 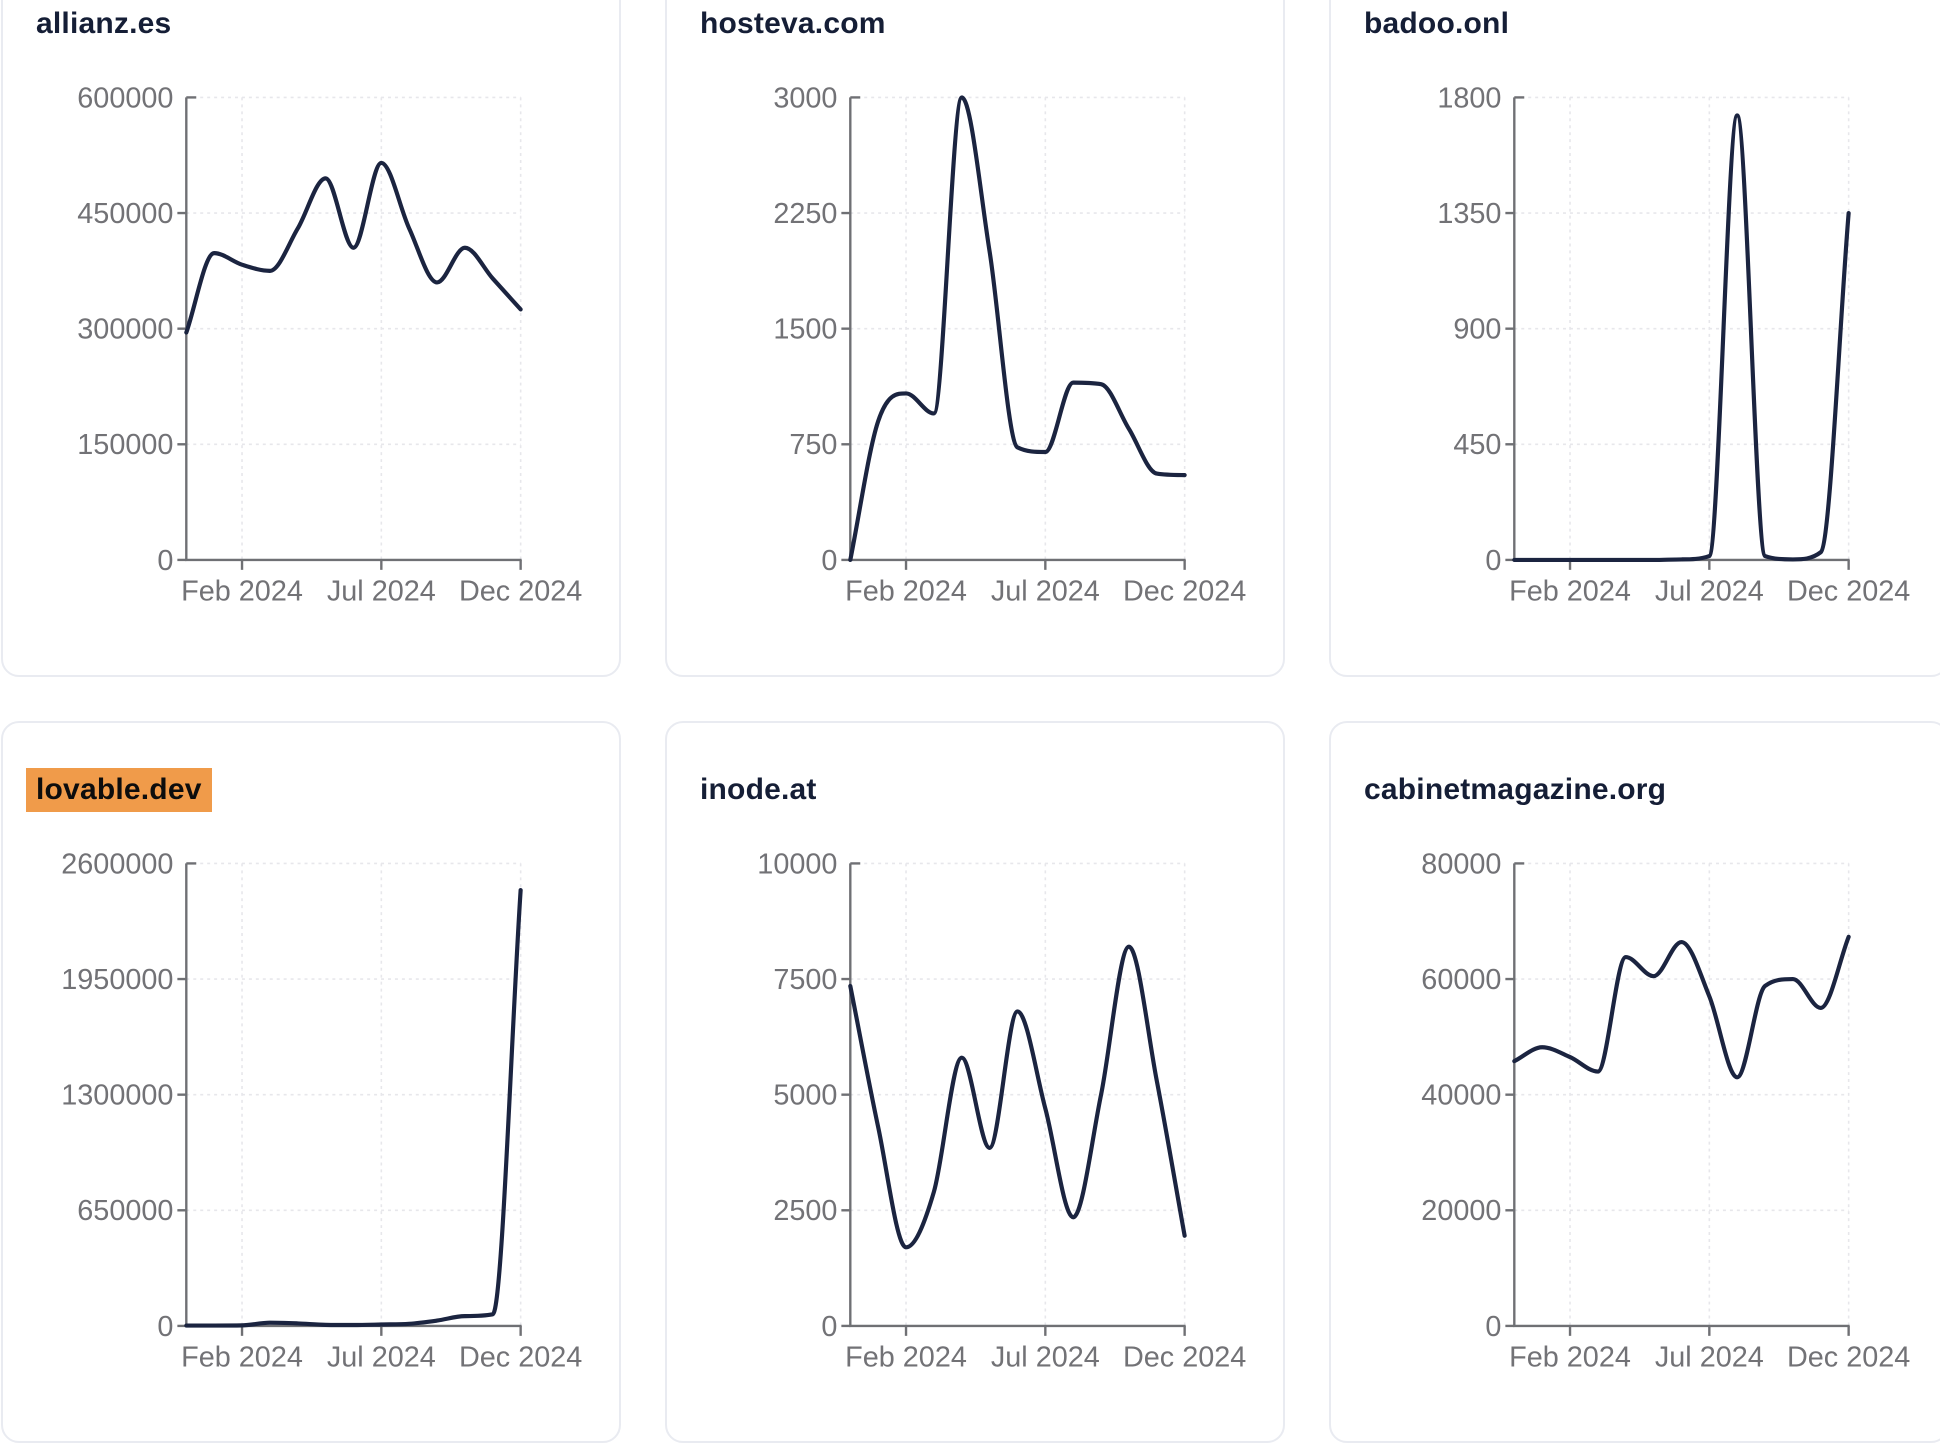 I want to click on chart-title: hosteva.com, so click(x=793, y=23).